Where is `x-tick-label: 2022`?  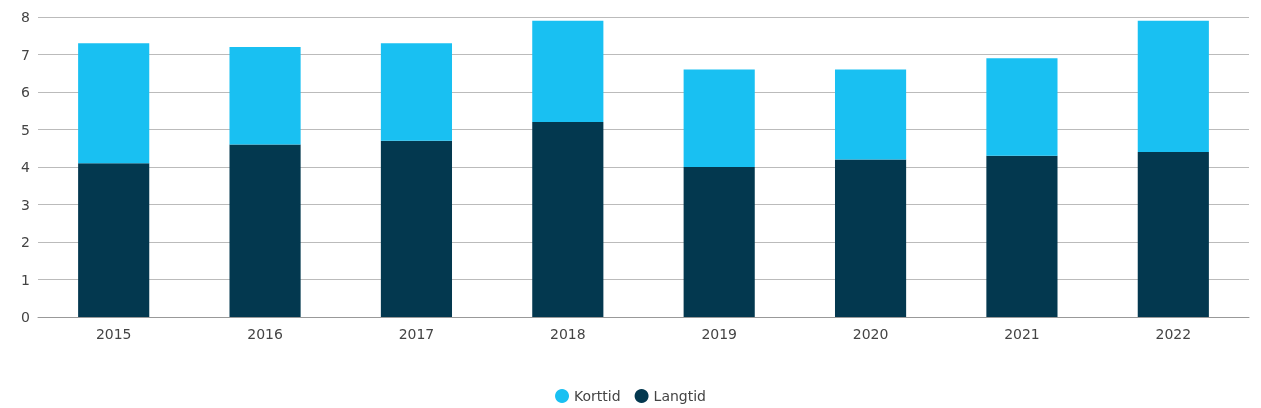 x-tick-label: 2022 is located at coordinates (1173, 334).